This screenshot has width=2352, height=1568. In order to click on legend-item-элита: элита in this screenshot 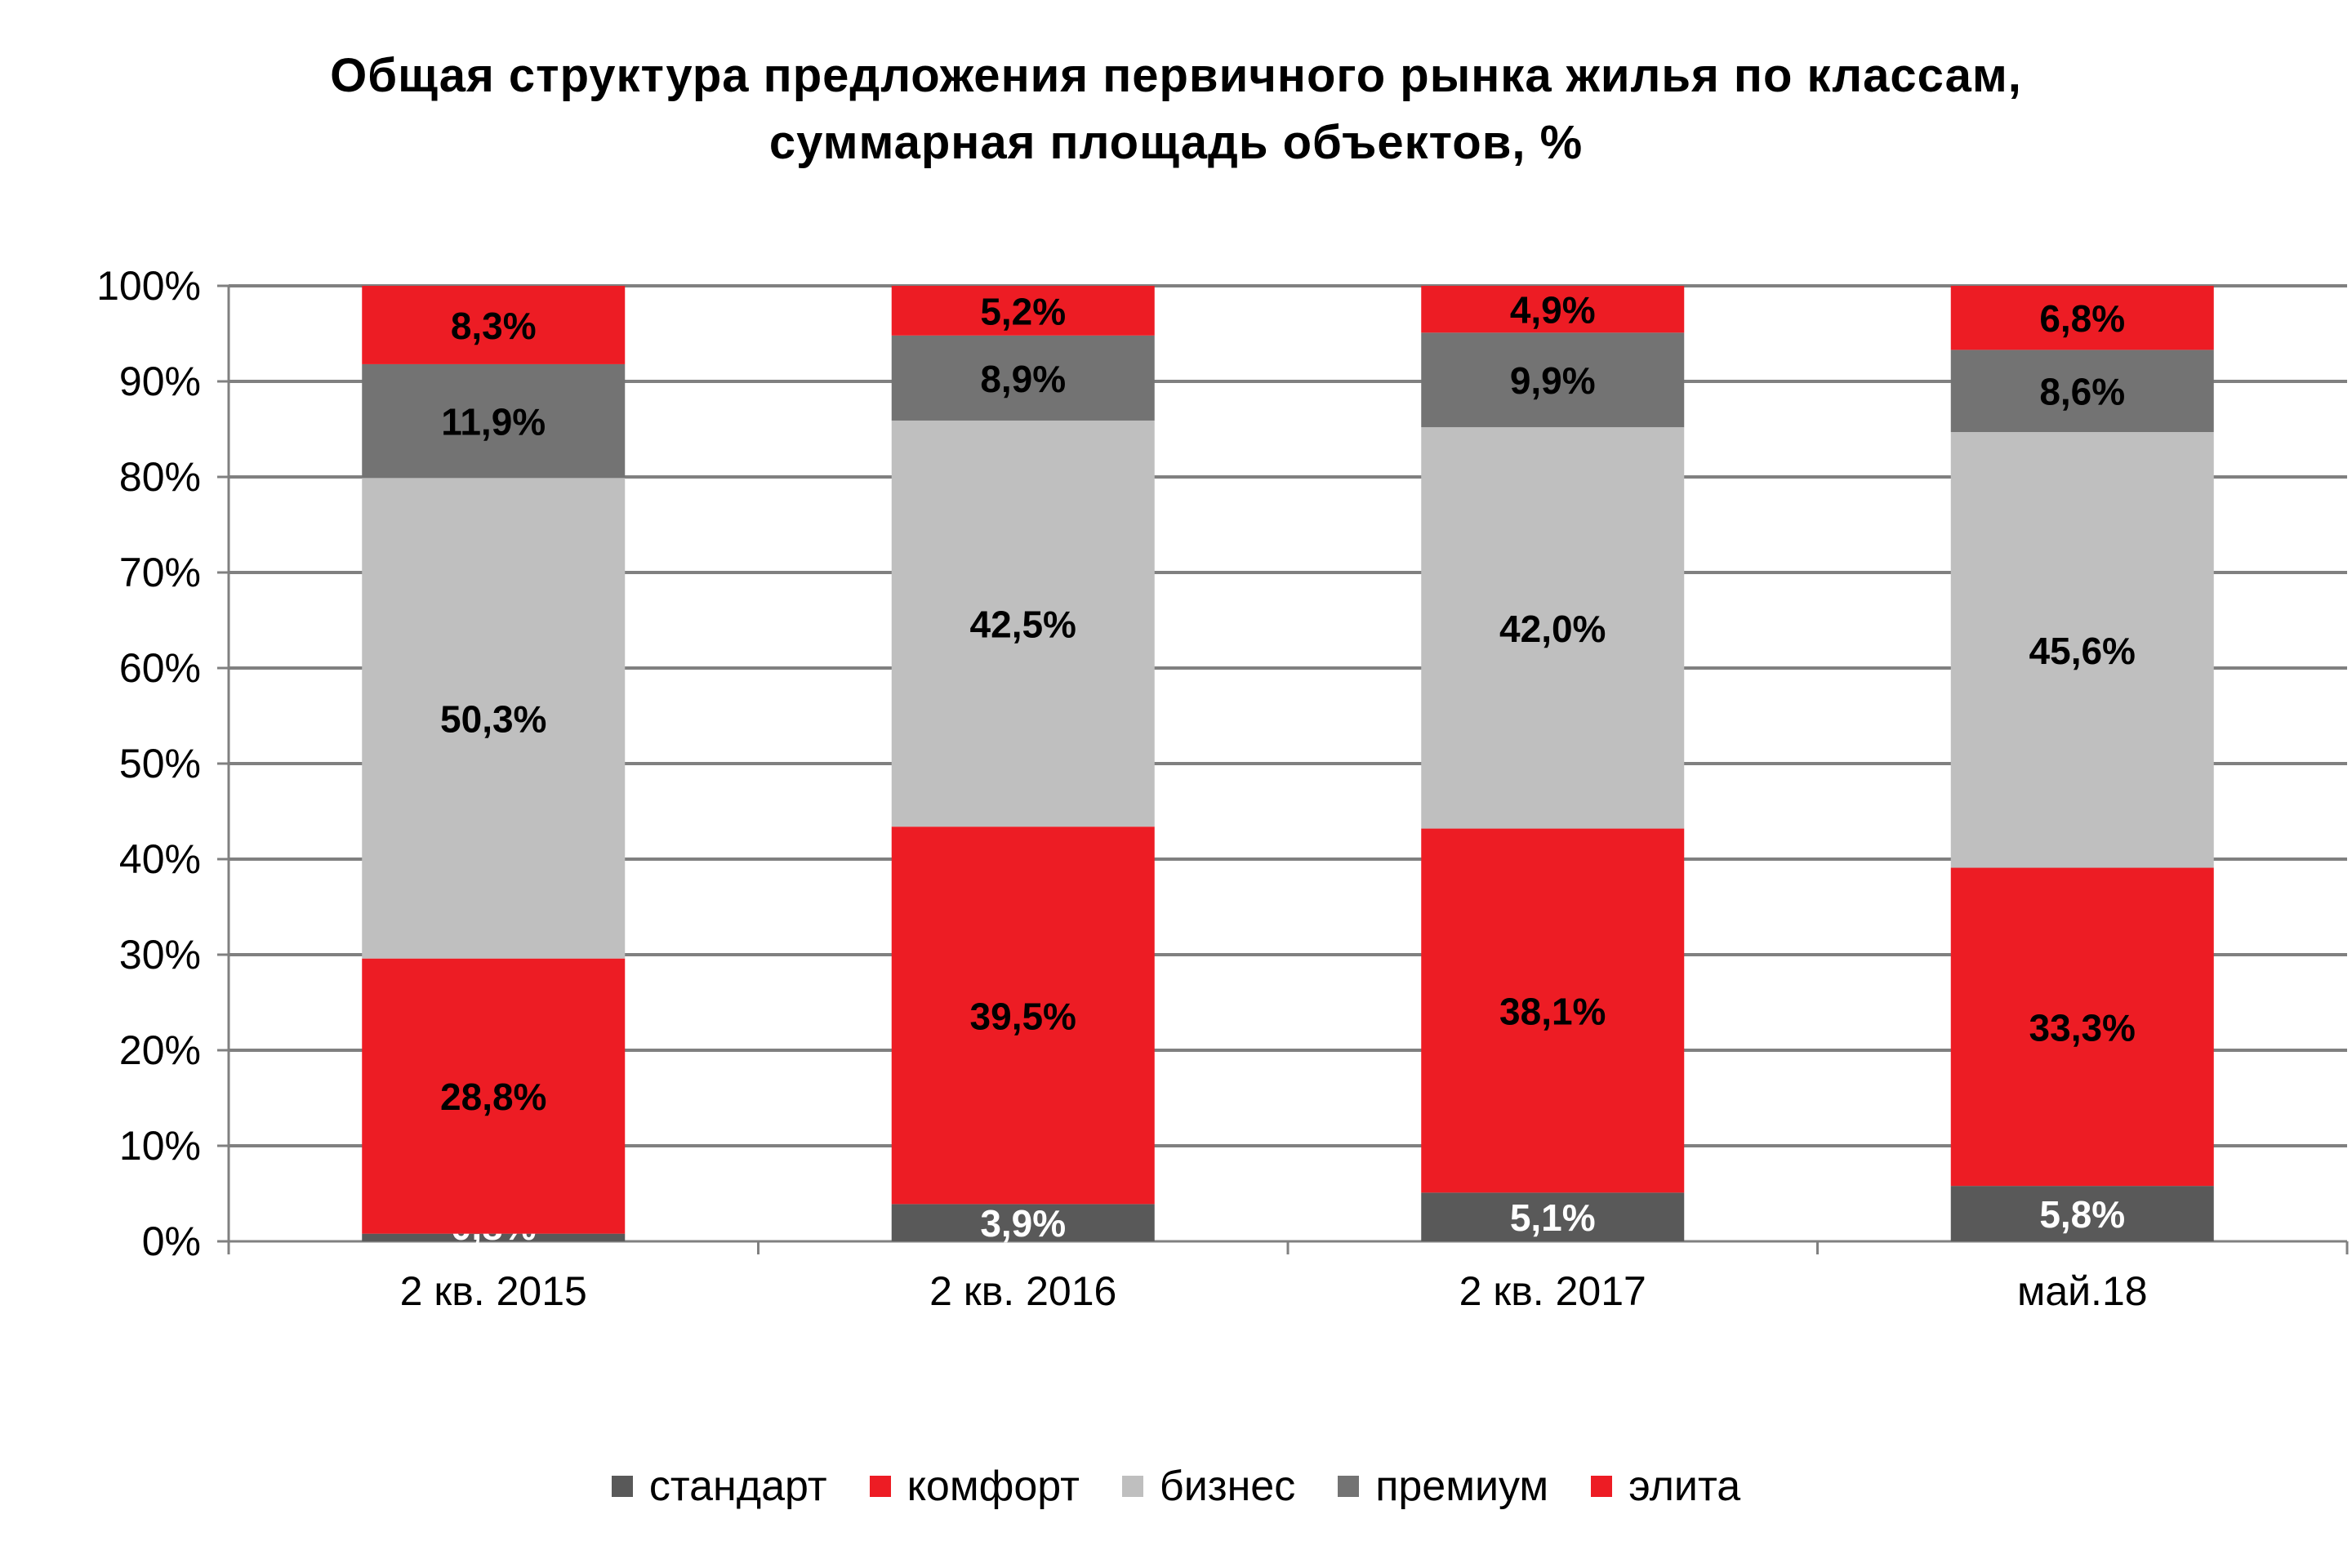, I will do `click(1665, 1486)`.